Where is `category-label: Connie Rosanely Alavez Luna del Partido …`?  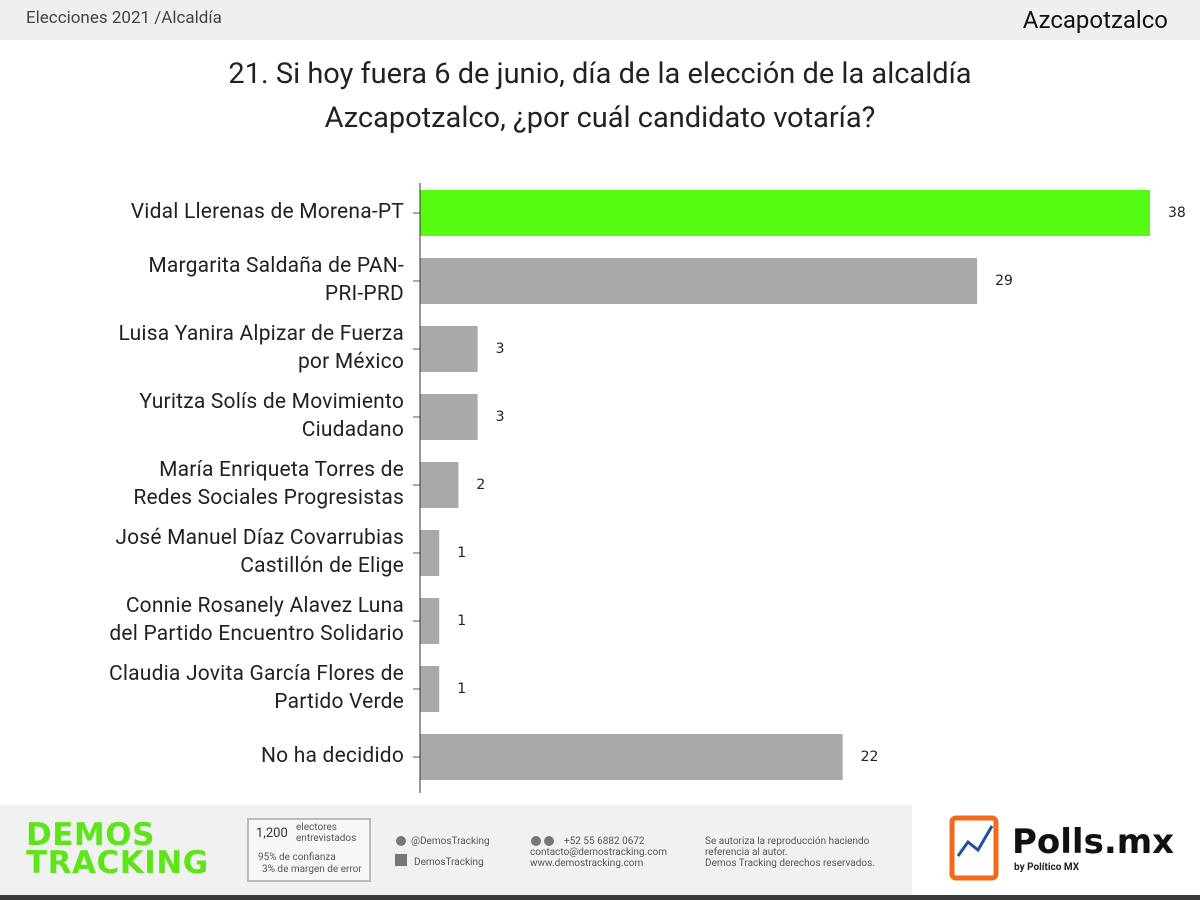
category-label: Connie Rosanely Alavez Luna del Partido … is located at coordinates (256, 620).